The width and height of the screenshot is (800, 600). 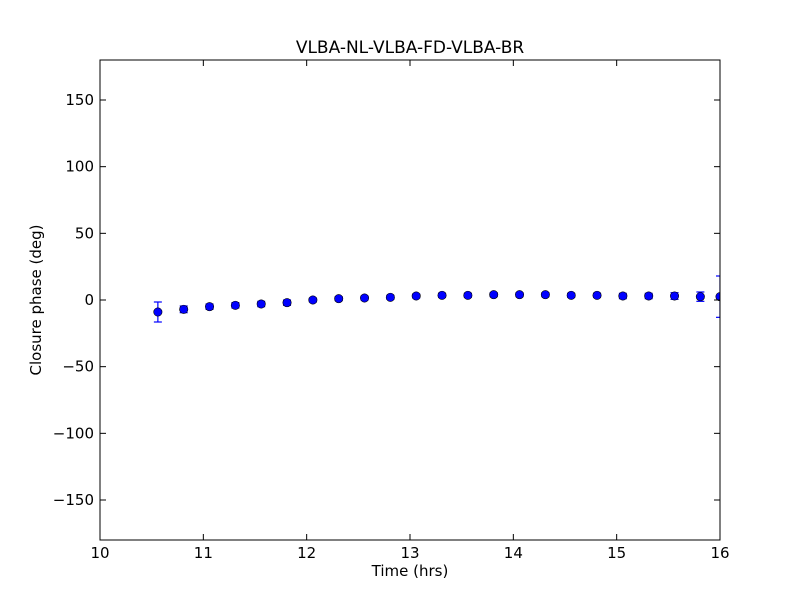 I want to click on y-tick-label: 100, so click(x=79, y=167).